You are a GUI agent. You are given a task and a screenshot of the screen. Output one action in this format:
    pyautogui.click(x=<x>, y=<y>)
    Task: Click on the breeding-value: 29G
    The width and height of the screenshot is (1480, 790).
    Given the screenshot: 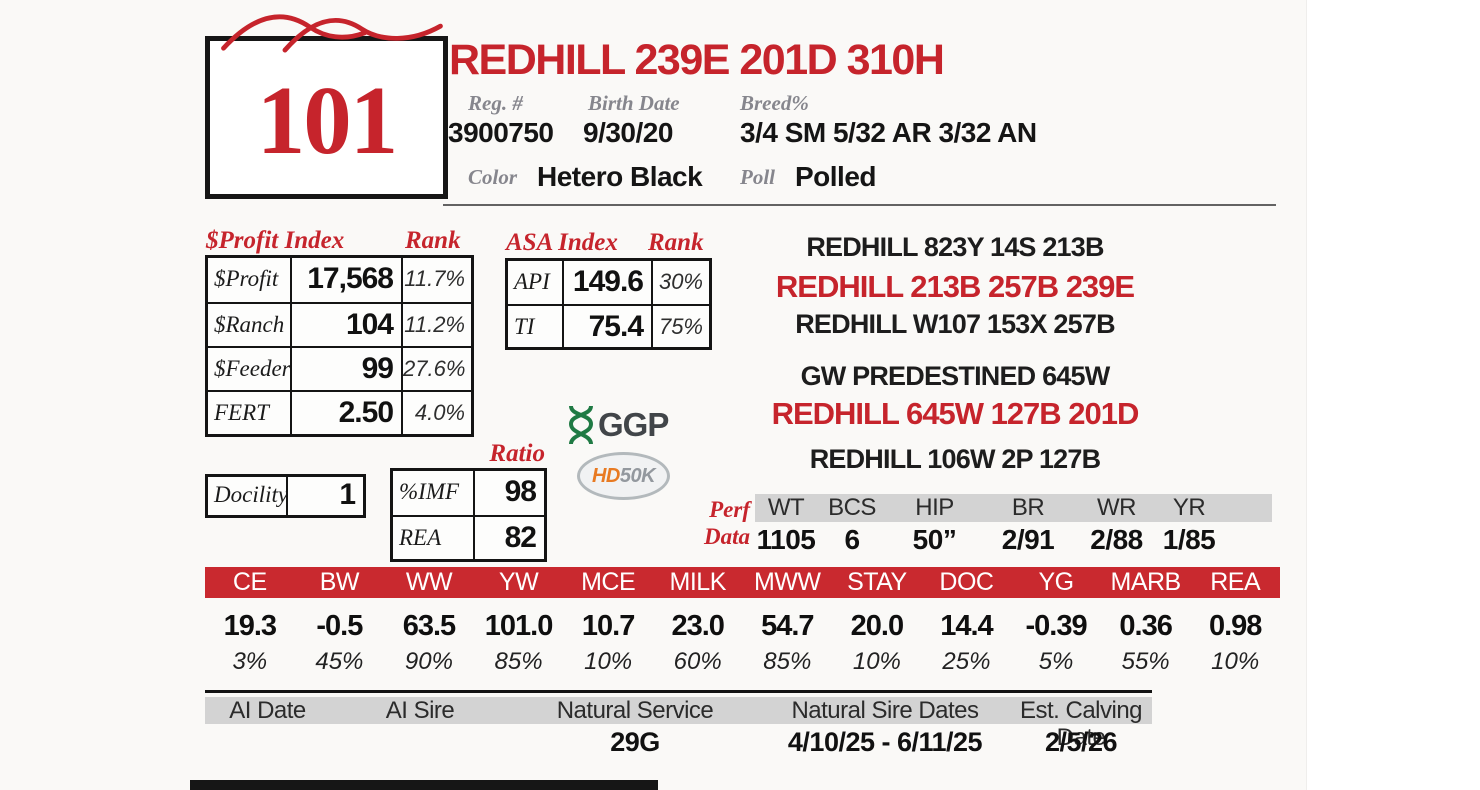 What is the action you would take?
    pyautogui.click(x=635, y=742)
    